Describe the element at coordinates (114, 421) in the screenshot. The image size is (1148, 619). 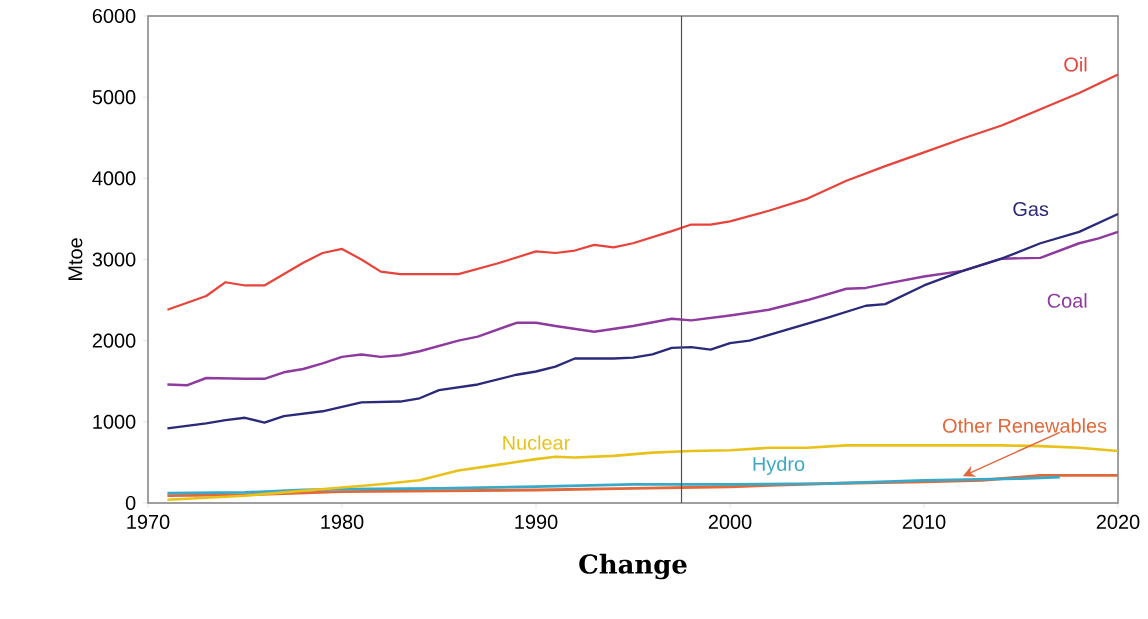
I see `y-tick-label: 1000` at that location.